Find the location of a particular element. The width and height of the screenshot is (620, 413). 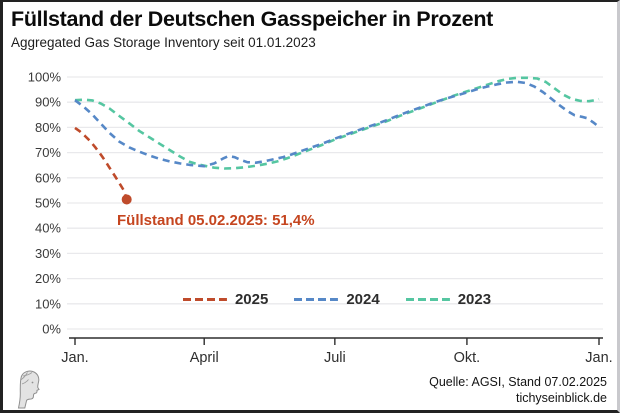

y-tick-label: 0% is located at coordinates (51, 329).